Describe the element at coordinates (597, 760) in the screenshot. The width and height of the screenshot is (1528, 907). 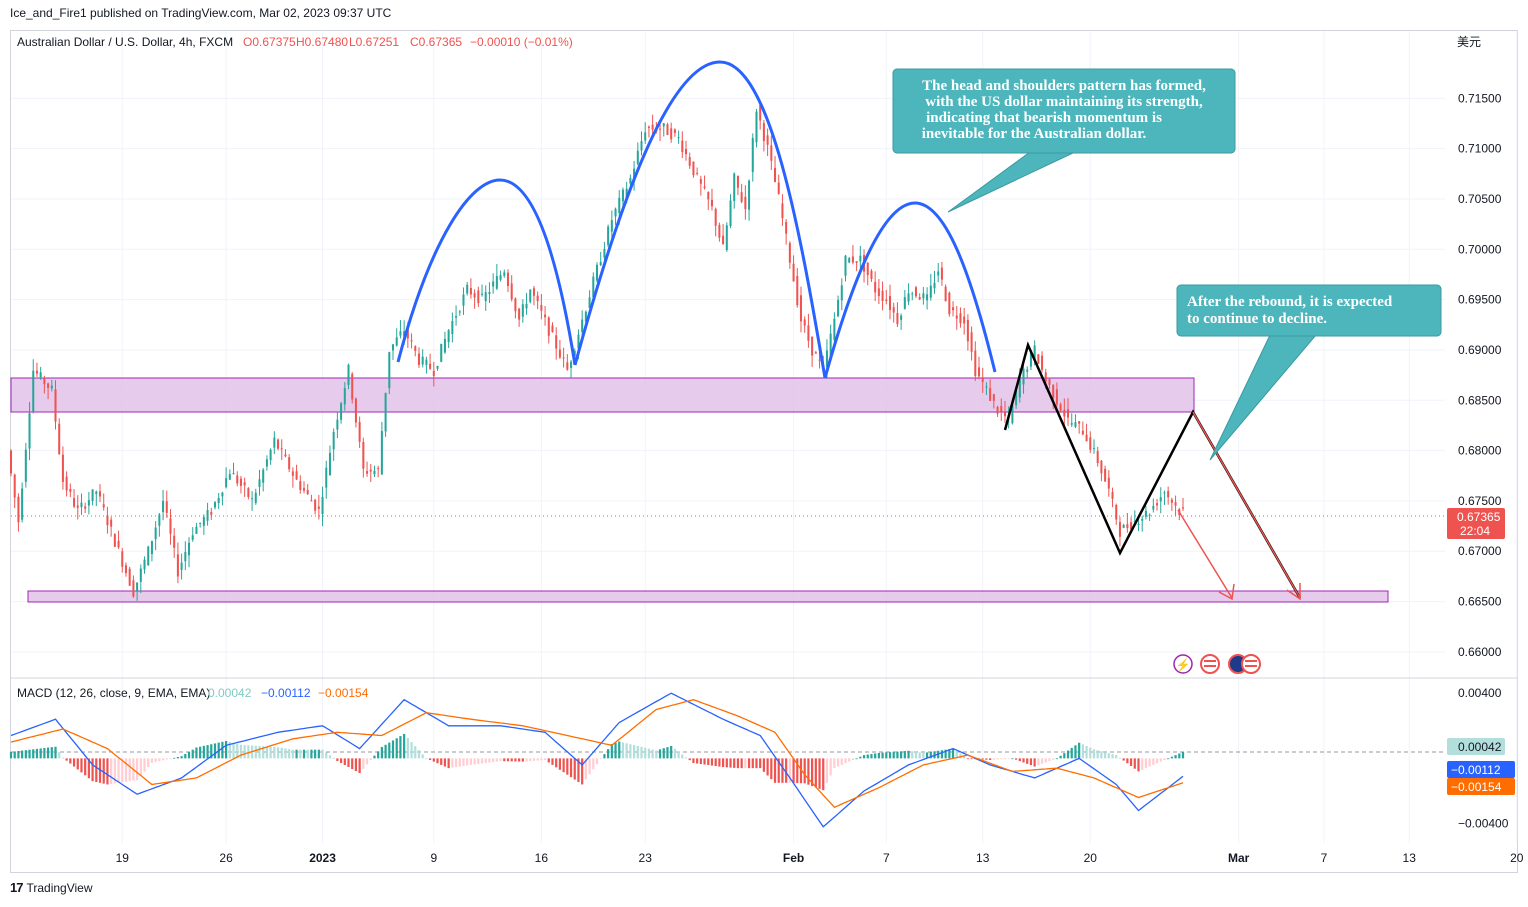
I see `macd-line` at that location.